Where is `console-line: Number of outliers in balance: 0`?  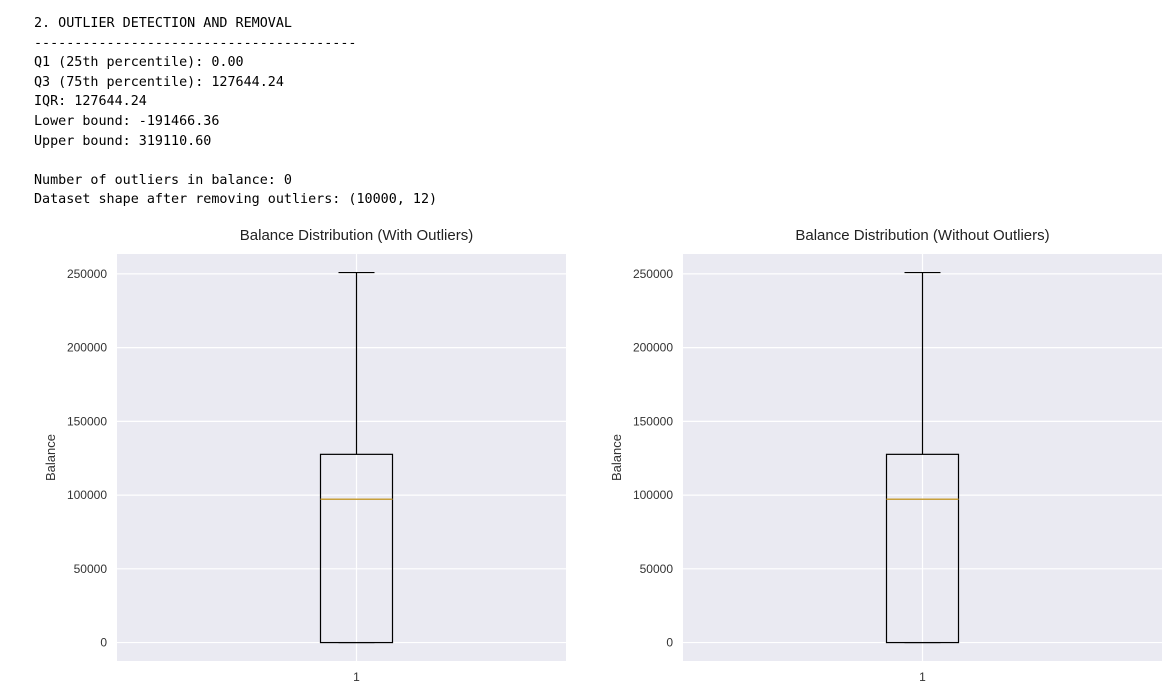
console-line: Number of outliers in balance: 0 is located at coordinates (163, 180).